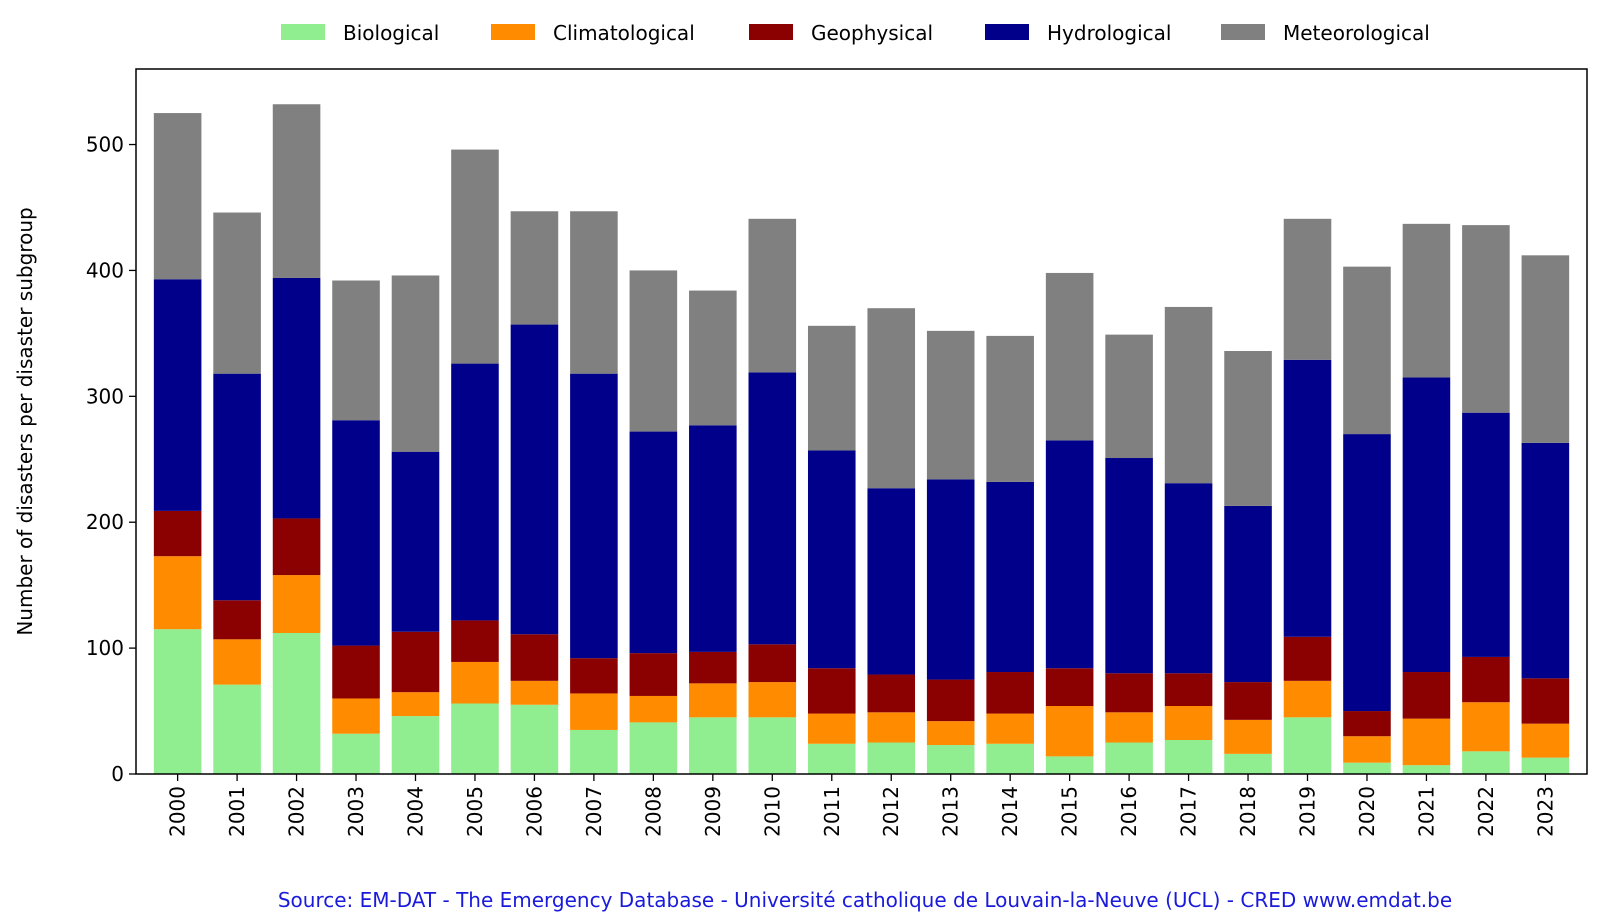 The width and height of the screenshot is (1600, 924). I want to click on x-tick-label: 2018, so click(1248, 811).